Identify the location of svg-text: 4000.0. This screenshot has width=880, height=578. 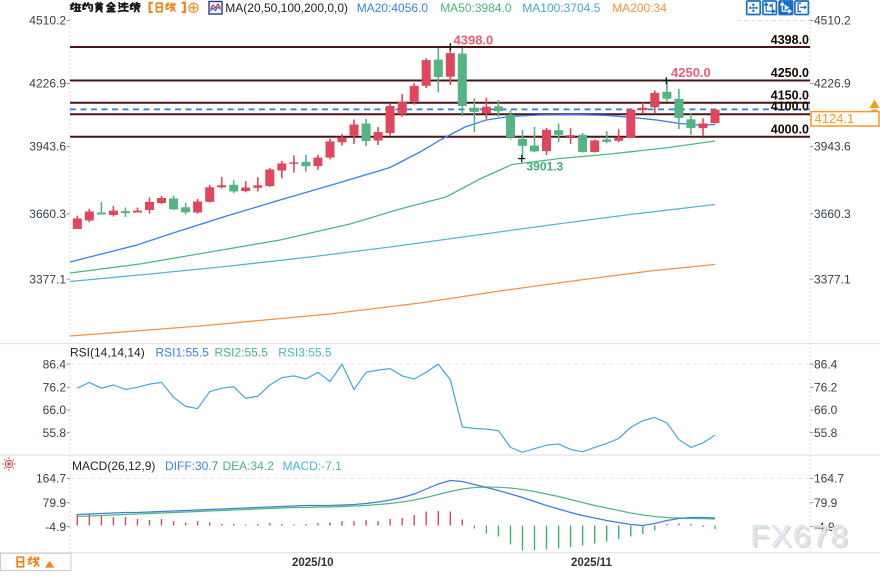
(790, 130).